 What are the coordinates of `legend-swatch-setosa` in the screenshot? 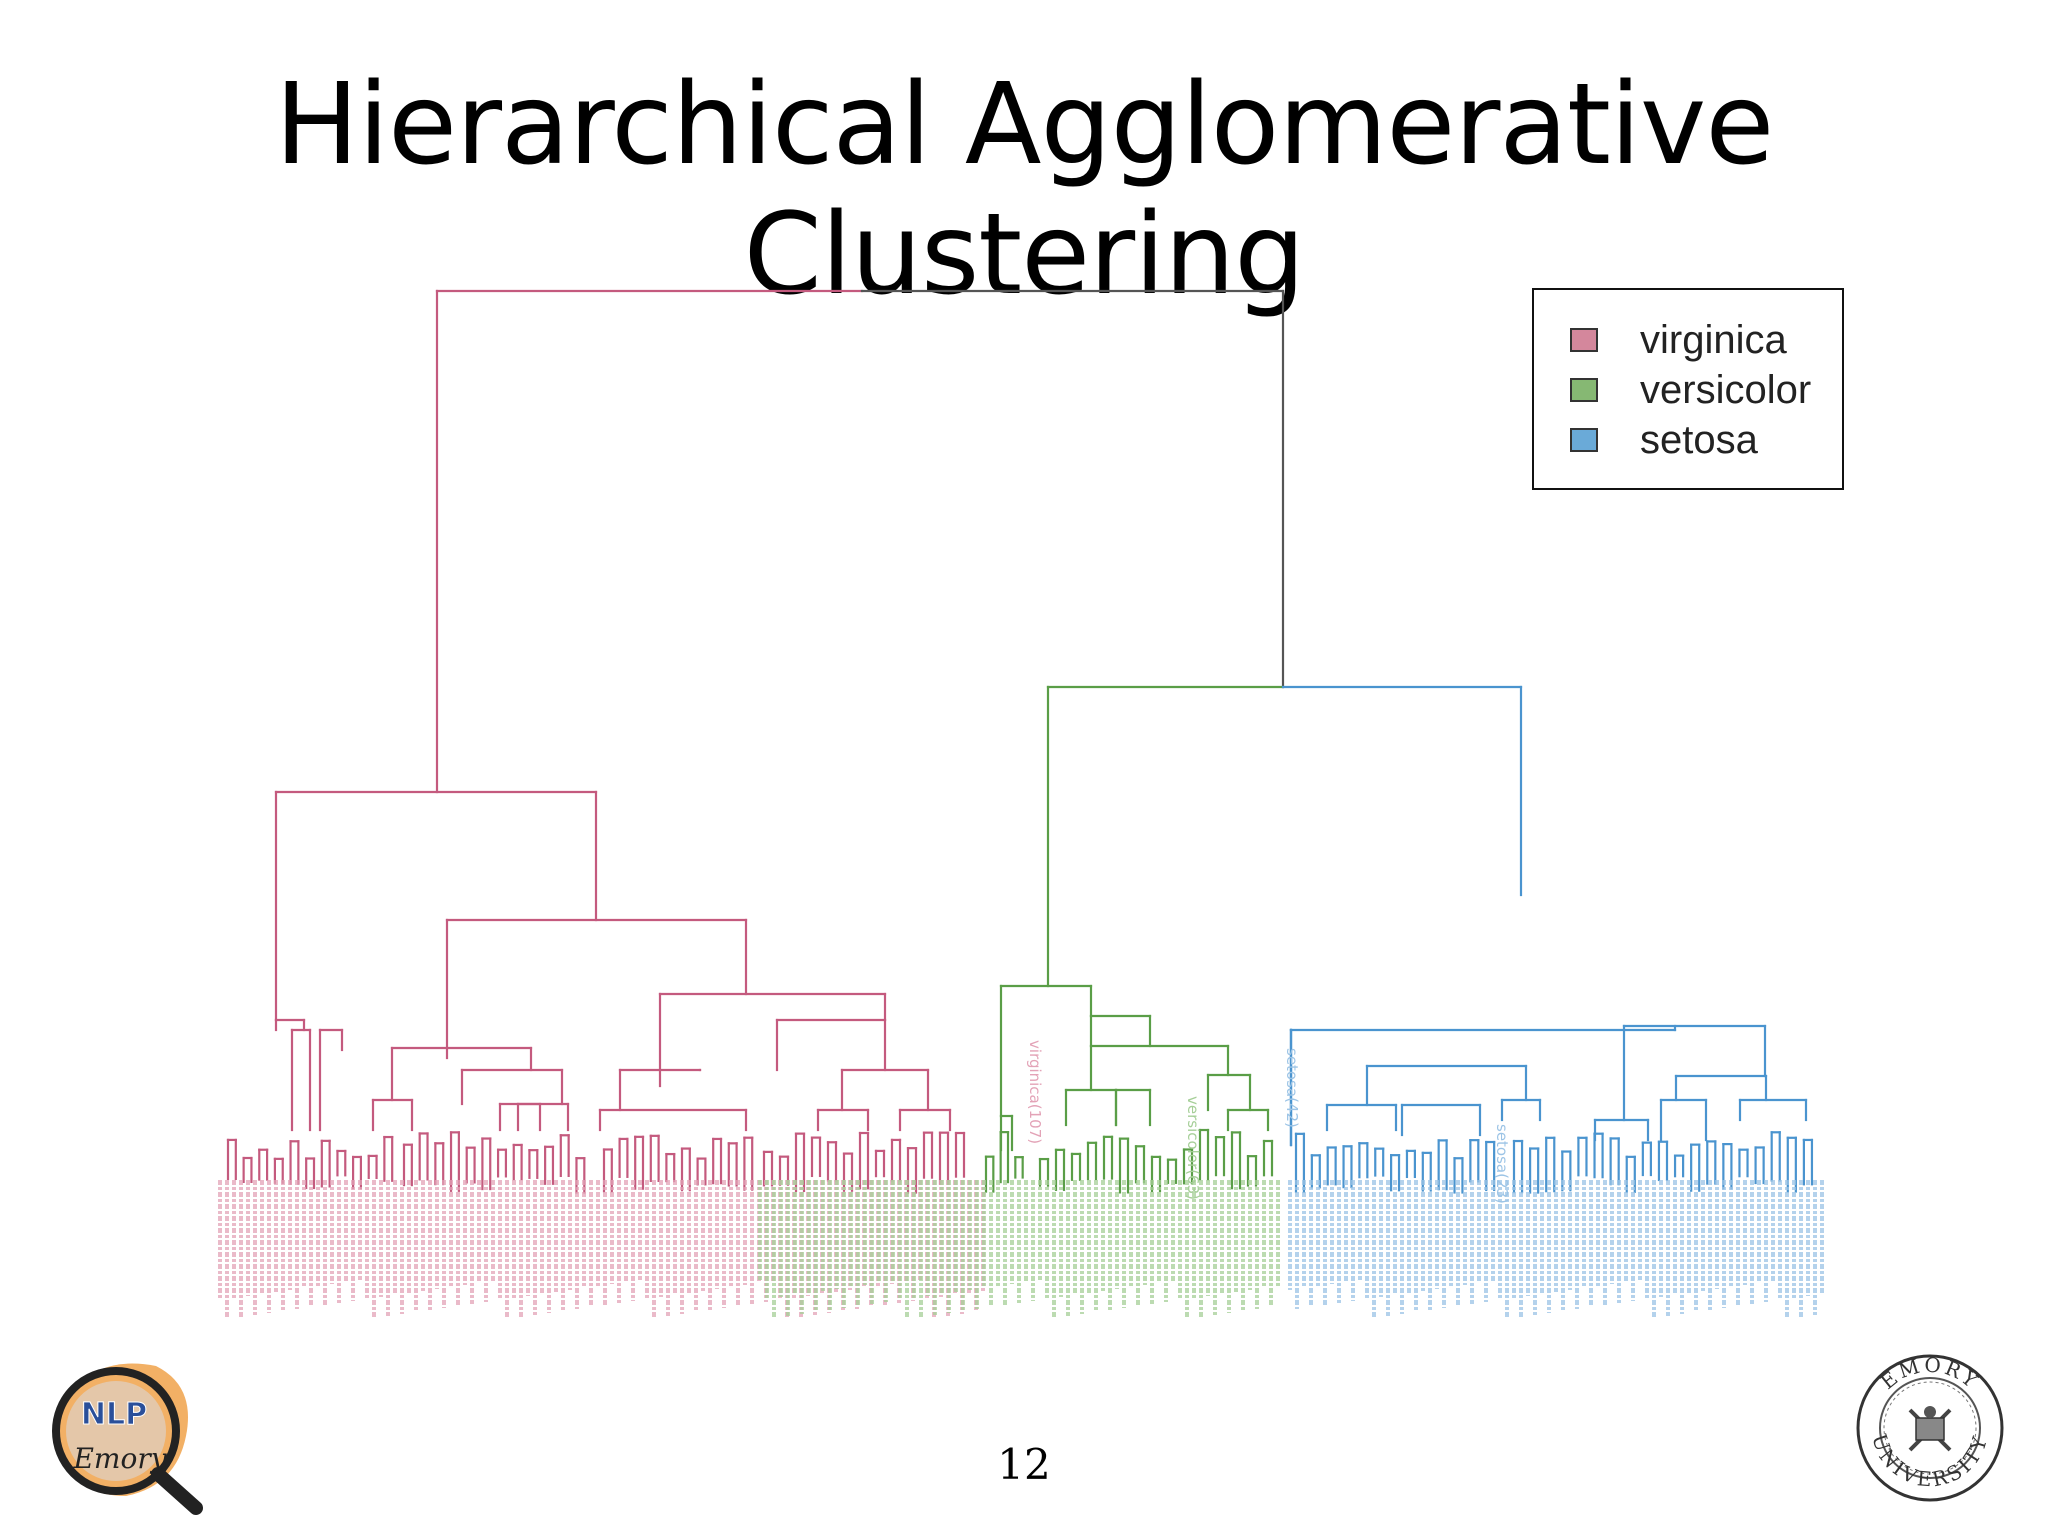 It's located at (1584, 440).